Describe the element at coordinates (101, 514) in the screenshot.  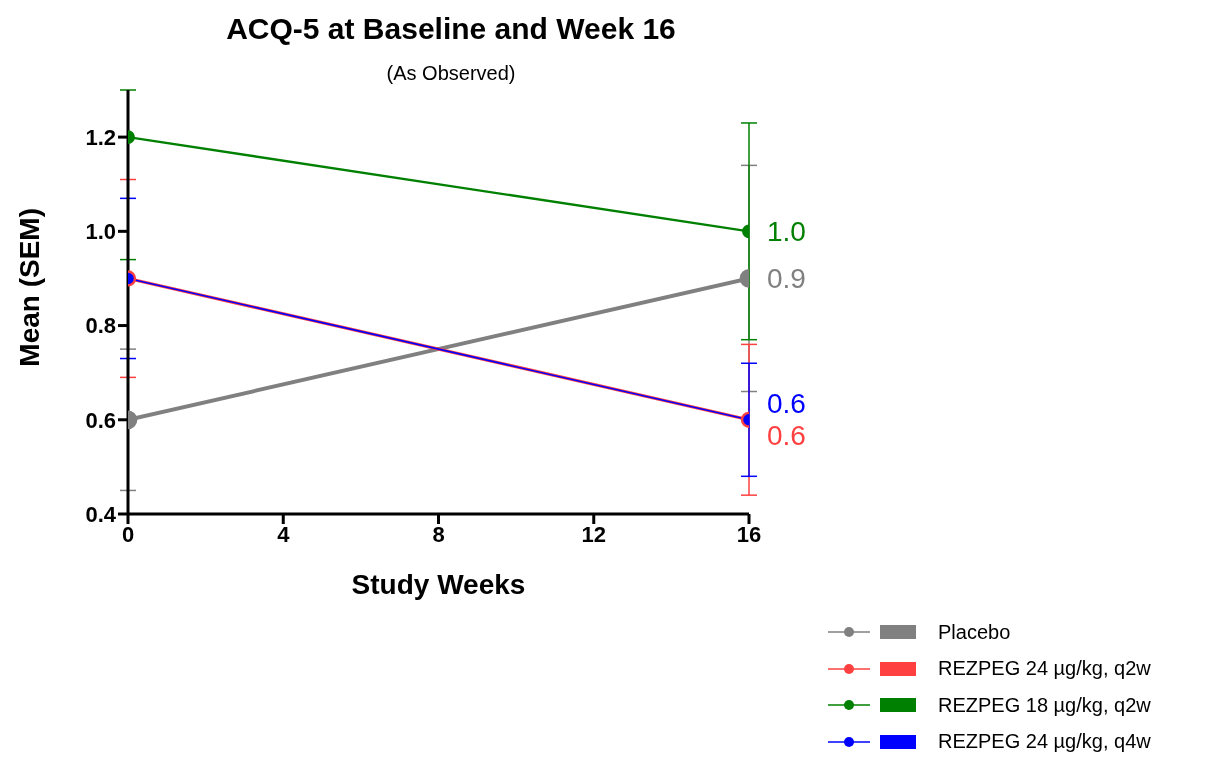
I see `y-tick-label: 0.4` at that location.